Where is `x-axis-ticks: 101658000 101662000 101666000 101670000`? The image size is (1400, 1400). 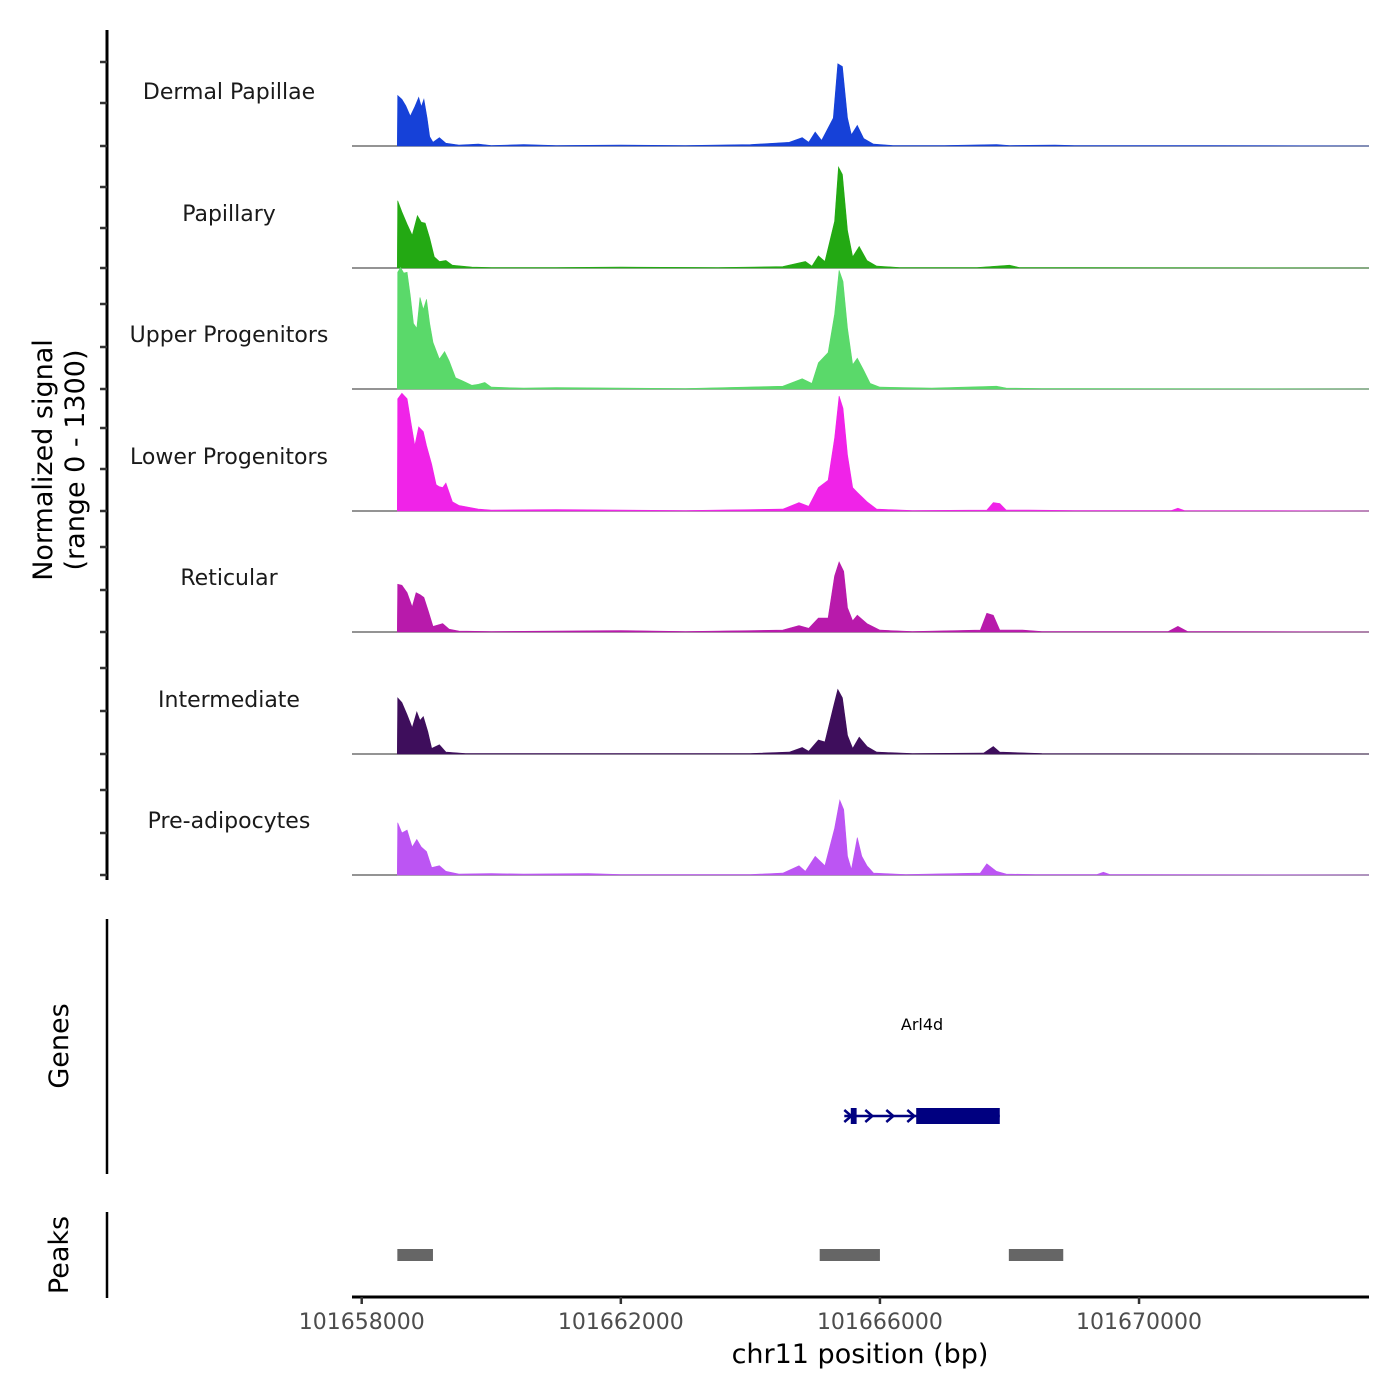 x-axis-ticks: 101658000 101662000 101666000 101670000 is located at coordinates (750, 1316).